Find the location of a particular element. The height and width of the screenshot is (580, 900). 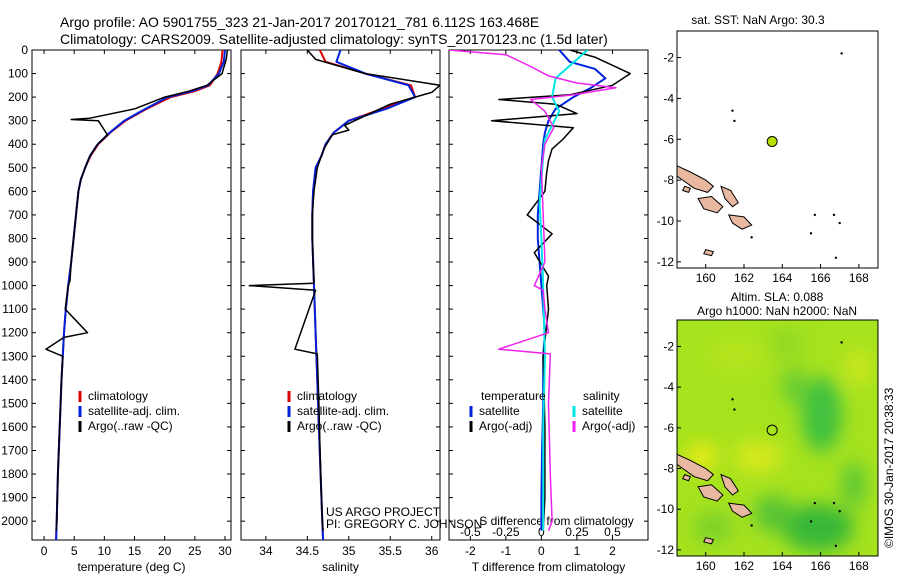

x-tick-label: 15 is located at coordinates (135, 551).